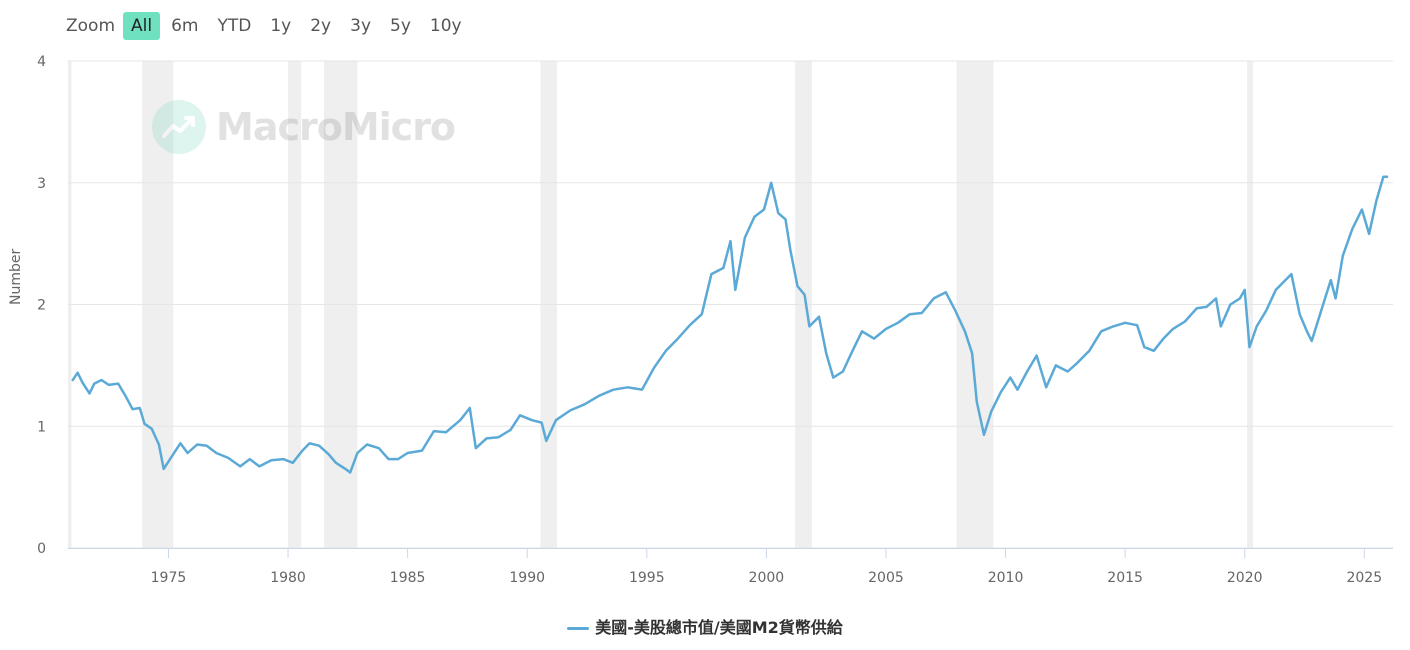 This screenshot has height=650, width=1410. I want to click on zoom-label: Zoom, so click(91, 26).